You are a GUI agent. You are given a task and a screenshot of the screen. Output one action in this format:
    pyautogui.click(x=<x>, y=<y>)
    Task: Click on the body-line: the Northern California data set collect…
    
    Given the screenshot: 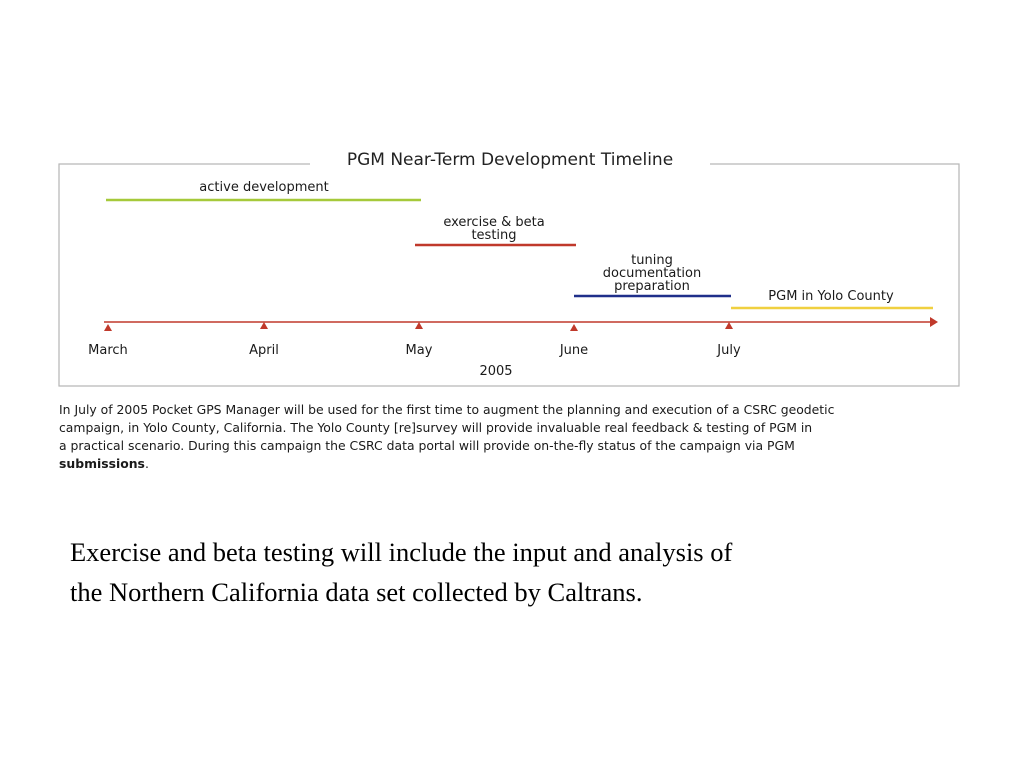 What is the action you would take?
    pyautogui.click(x=356, y=592)
    